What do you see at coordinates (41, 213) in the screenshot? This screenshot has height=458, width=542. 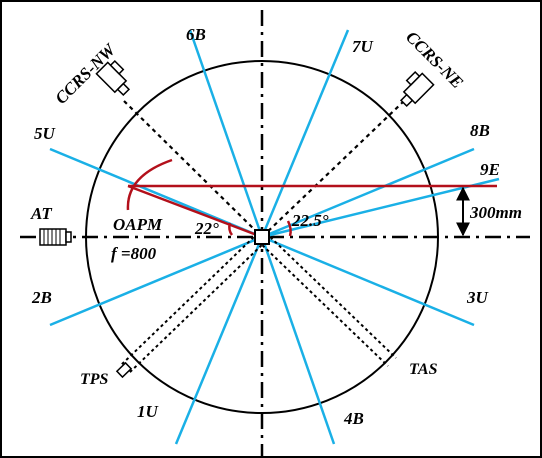 I see `label-at: AT` at bounding box center [41, 213].